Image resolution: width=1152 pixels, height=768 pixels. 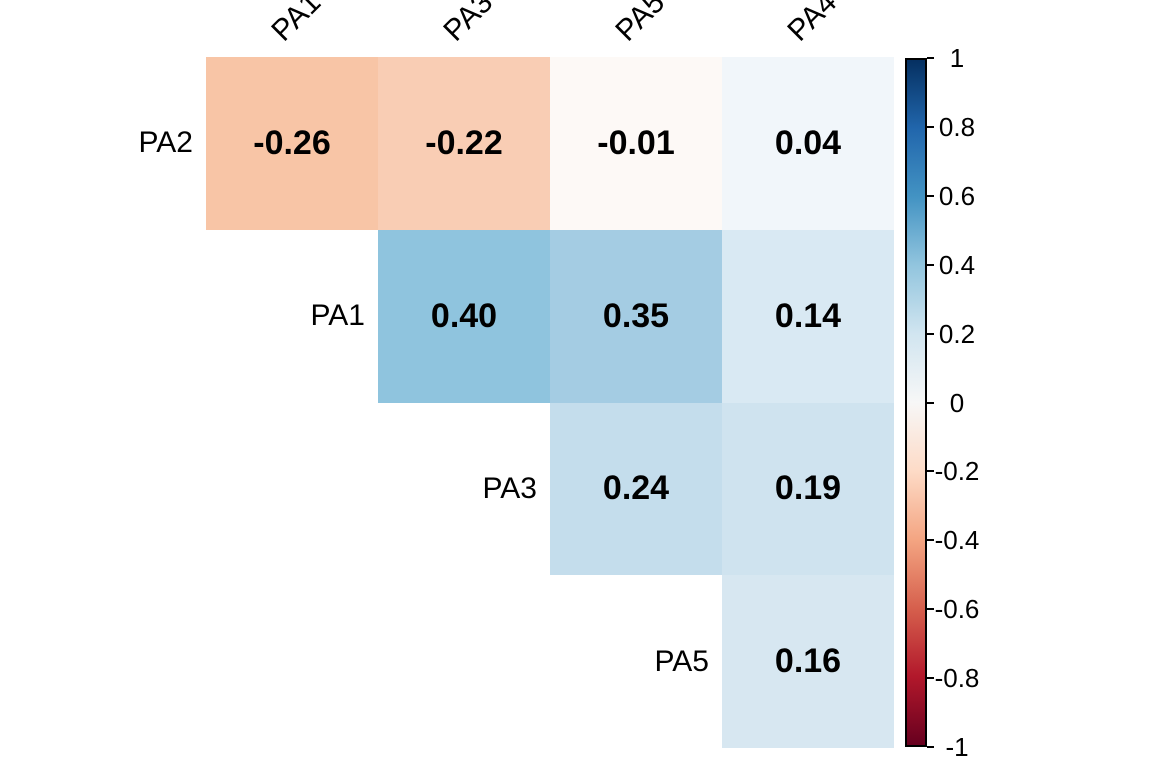 I want to click on matrix-cell: -0.26, so click(x=292, y=143).